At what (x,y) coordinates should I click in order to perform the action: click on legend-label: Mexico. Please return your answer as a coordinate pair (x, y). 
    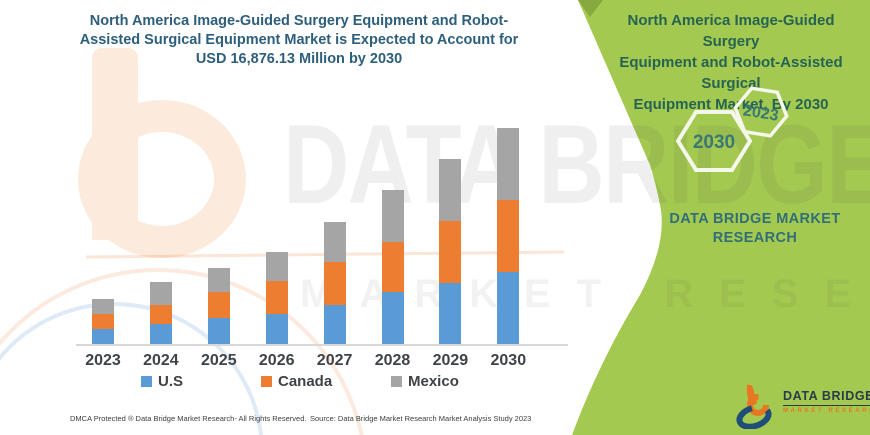
    Looking at the image, I should click on (433, 381).